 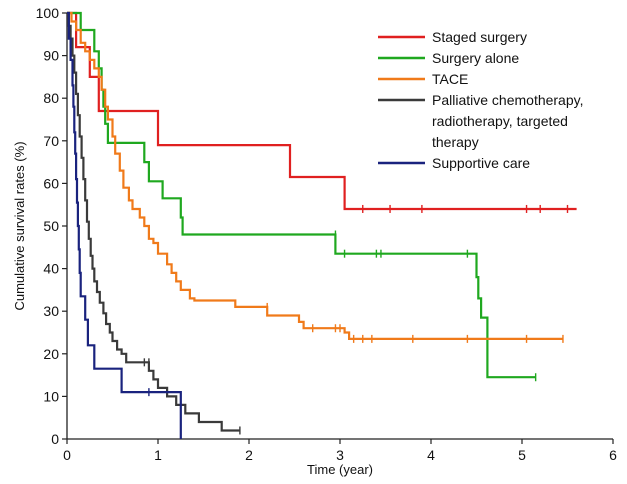 I want to click on legend-label: therapy, so click(x=455, y=142).